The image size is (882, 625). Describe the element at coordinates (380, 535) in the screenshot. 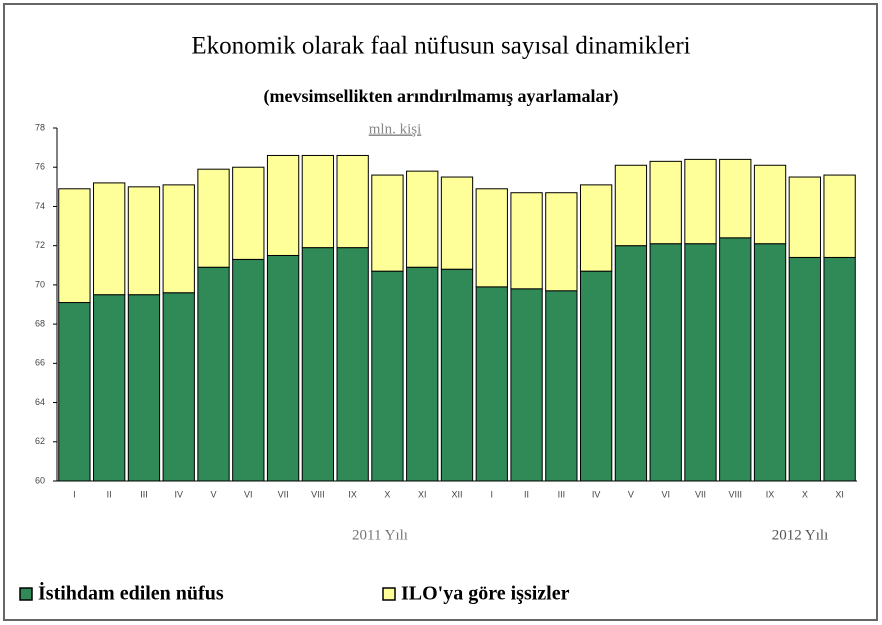

I see `group-label: 2011 Yılı` at that location.